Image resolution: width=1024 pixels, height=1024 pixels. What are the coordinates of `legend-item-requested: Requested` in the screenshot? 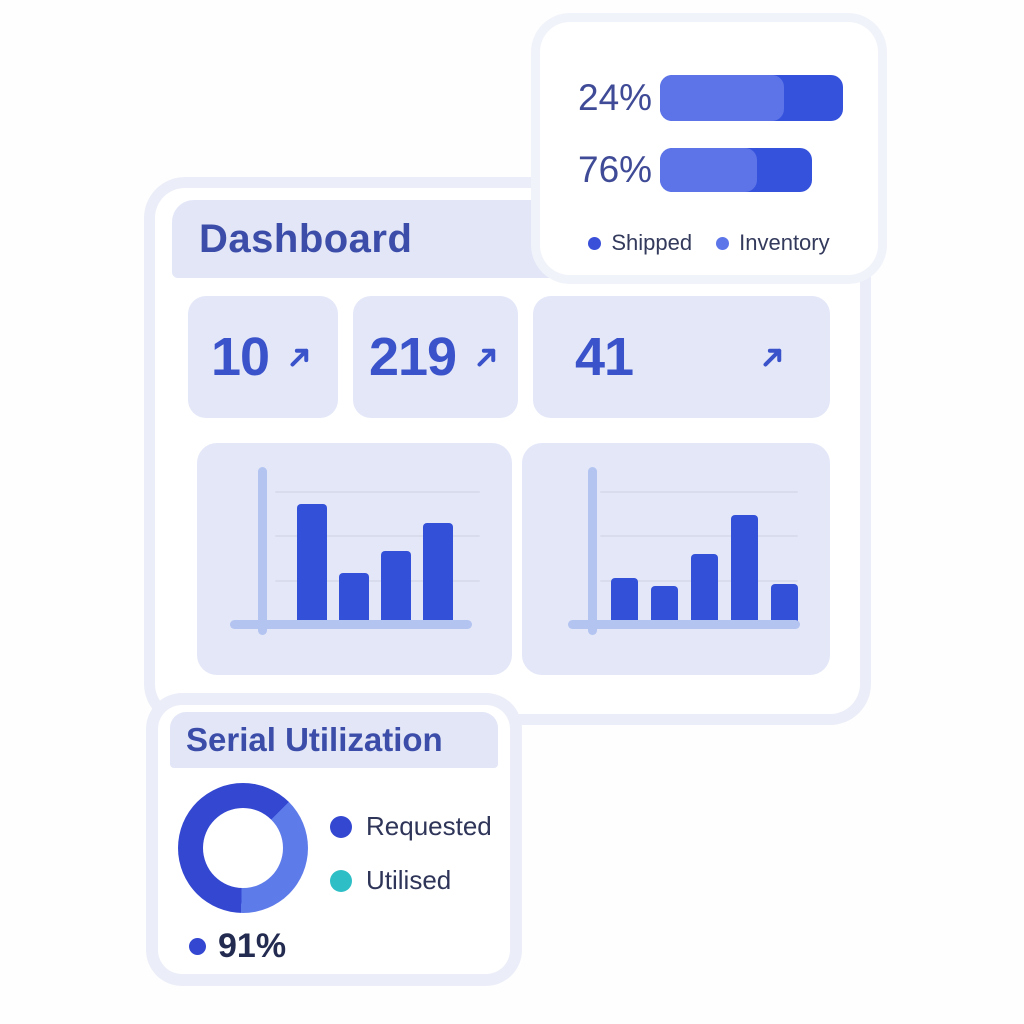 It's located at (411, 826).